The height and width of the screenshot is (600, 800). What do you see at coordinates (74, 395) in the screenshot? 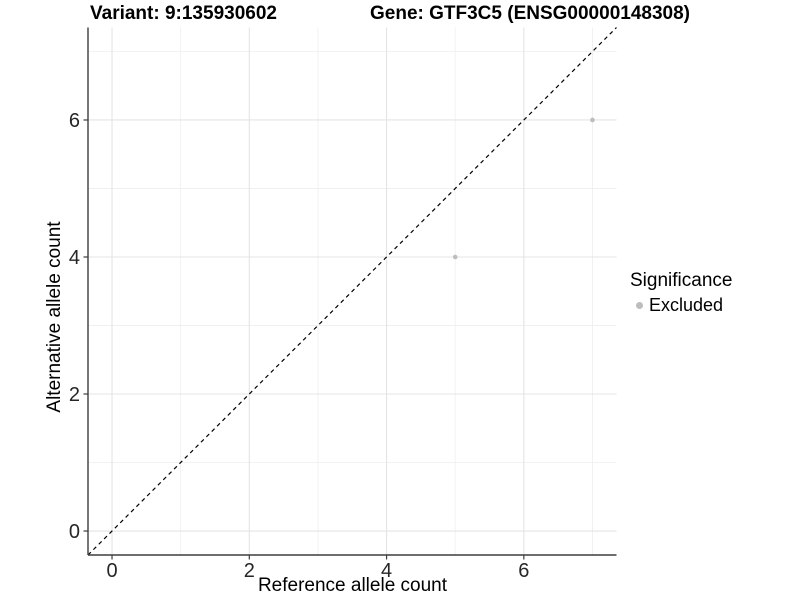
I see `y-tick-label: 2` at bounding box center [74, 395].